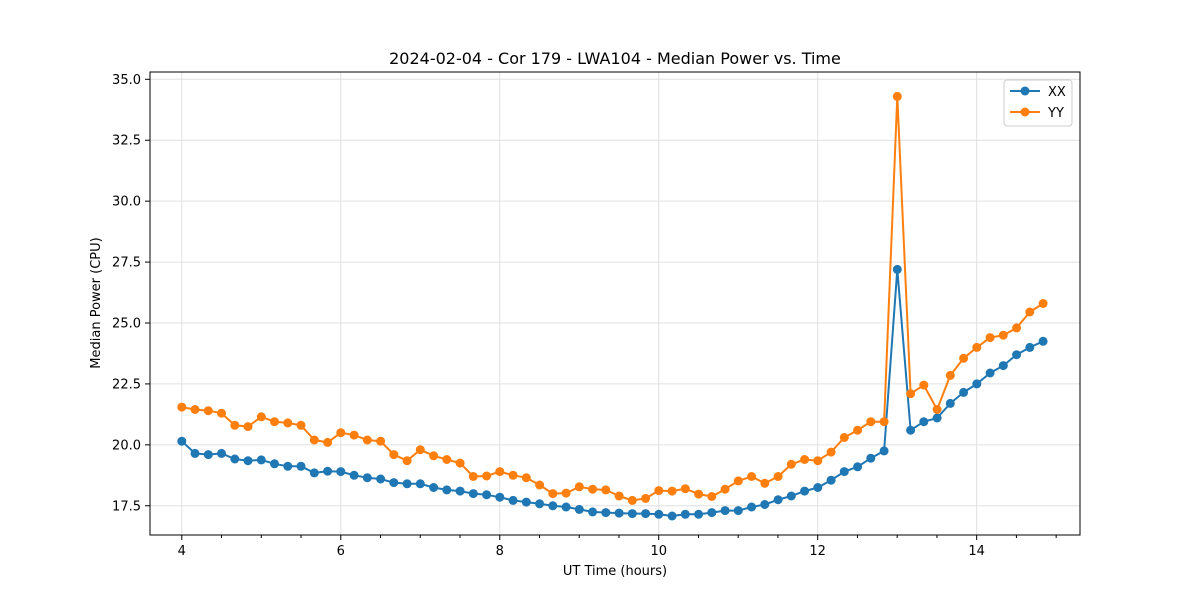 The height and width of the screenshot is (600, 1200). Describe the element at coordinates (126, 141) in the screenshot. I see `y-tick-label: 32.5` at that location.